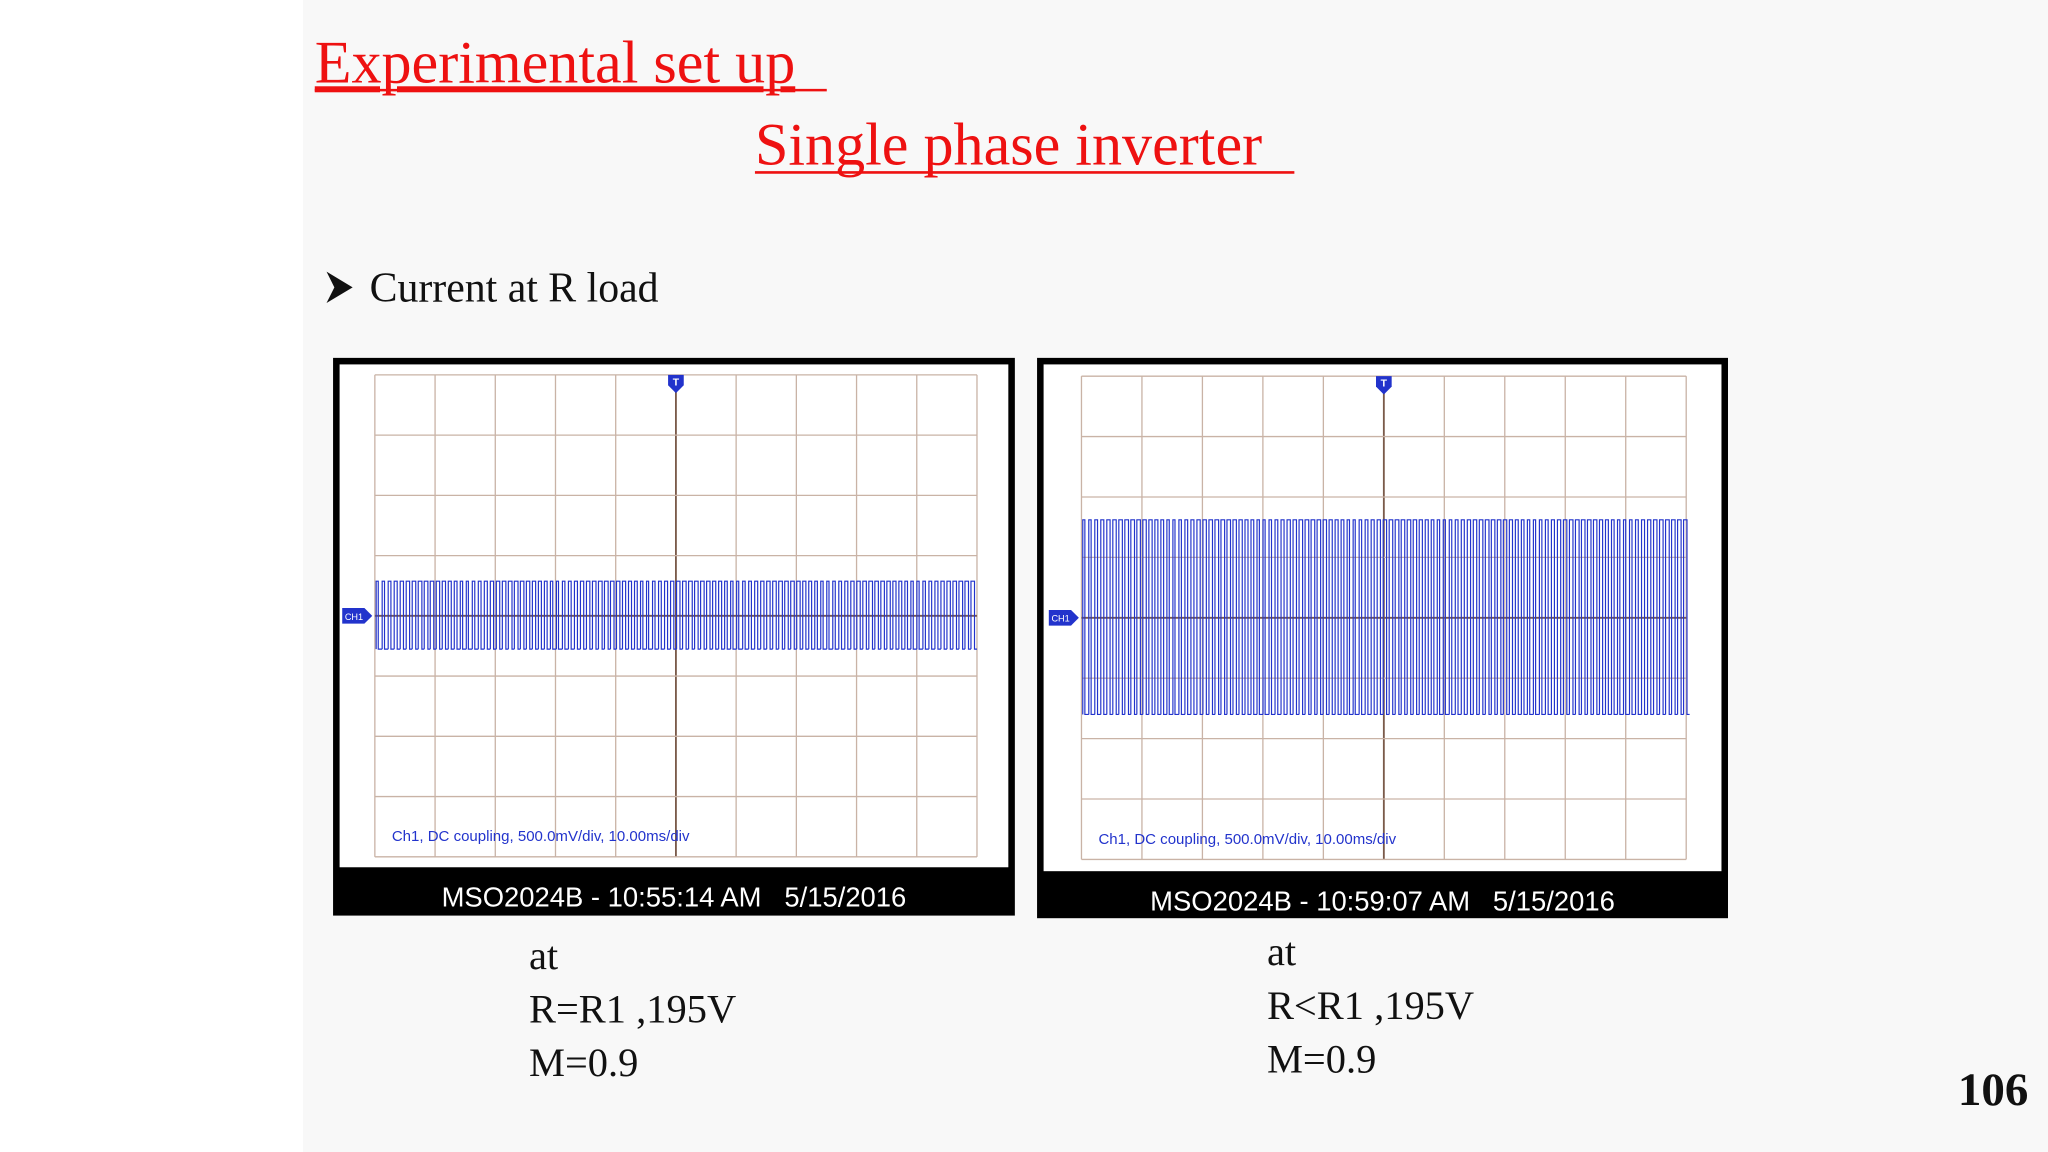 The width and height of the screenshot is (2048, 1152). I want to click on scope-footer: MSO2024B - 10:59:07 AM 5/15/2016, so click(1382, 900).